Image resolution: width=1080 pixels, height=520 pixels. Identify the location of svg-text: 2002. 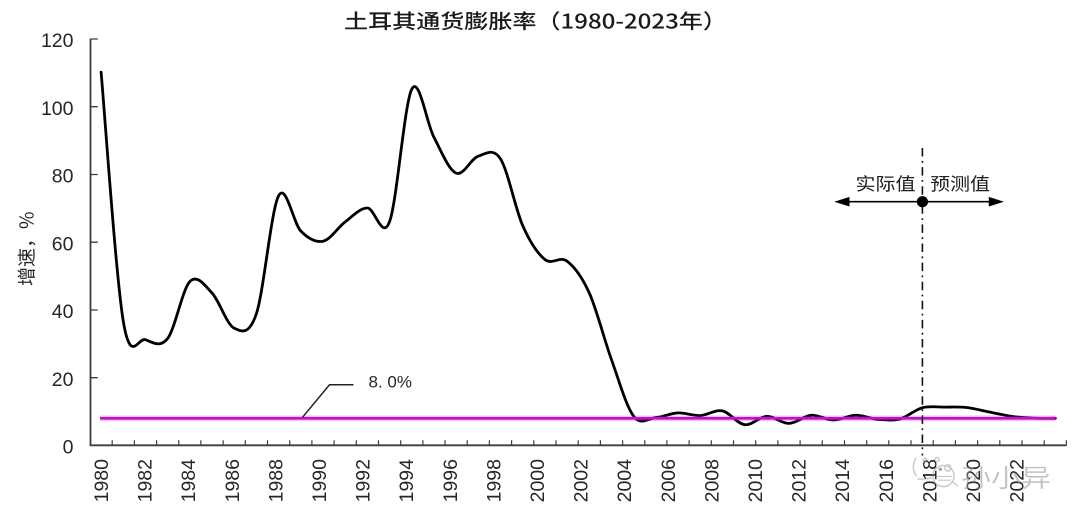
(582, 480).